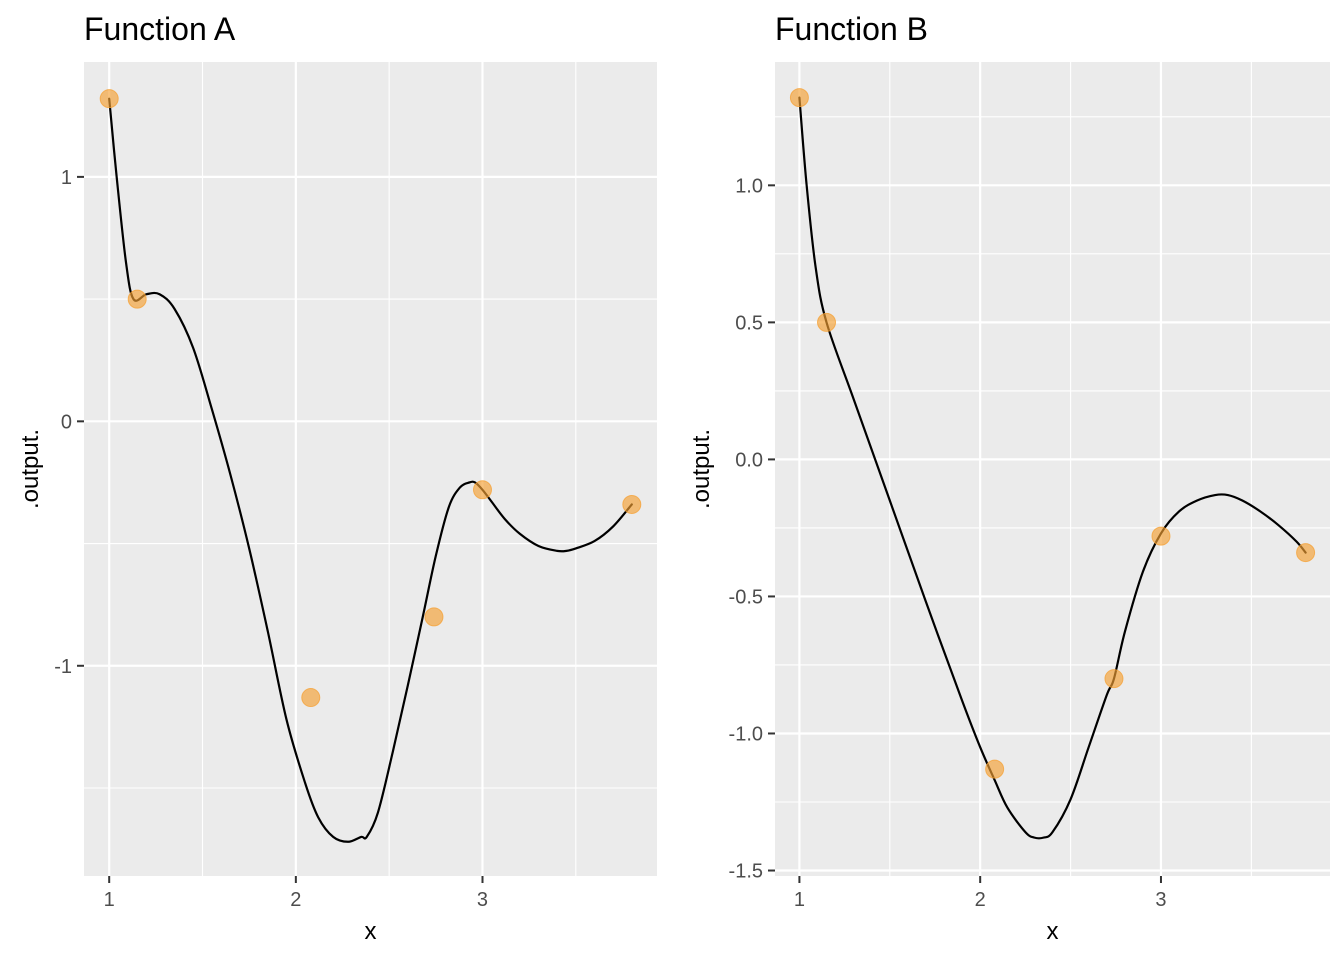  Describe the element at coordinates (749, 460) in the screenshot. I see `y-tick-label: 0.0` at that location.